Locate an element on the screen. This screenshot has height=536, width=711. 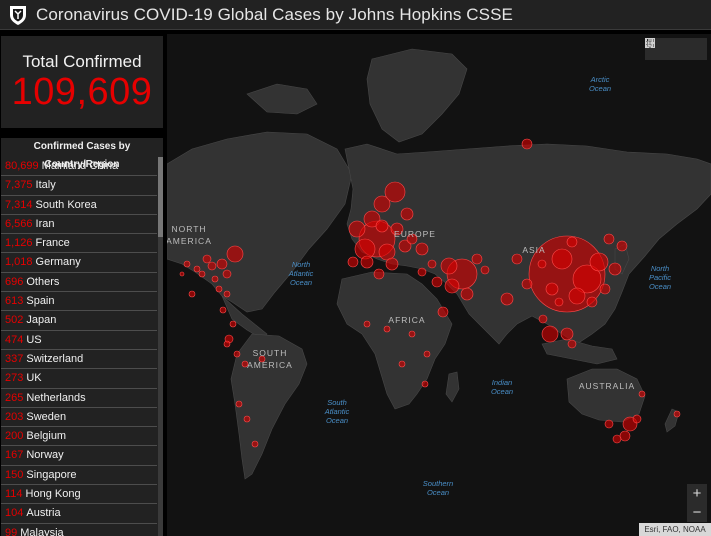
list-item: 150 Singapore is located at coordinates (79, 476).